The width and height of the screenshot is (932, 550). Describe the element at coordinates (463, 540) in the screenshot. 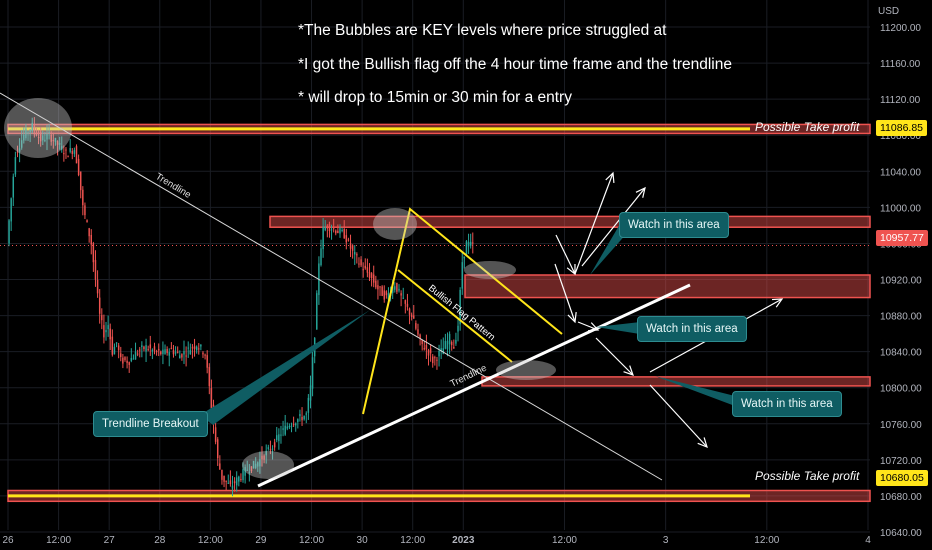

I see `time-tick-label: 2023` at that location.